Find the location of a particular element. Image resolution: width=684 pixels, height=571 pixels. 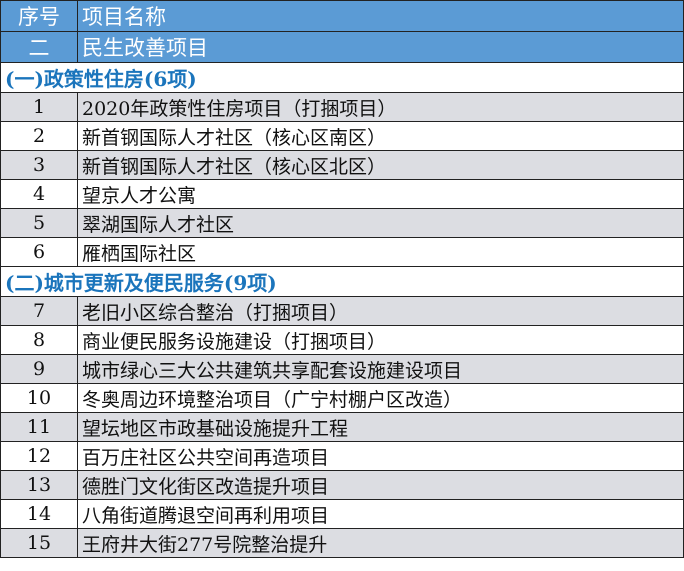

row-number: 9 is located at coordinates (39, 369).